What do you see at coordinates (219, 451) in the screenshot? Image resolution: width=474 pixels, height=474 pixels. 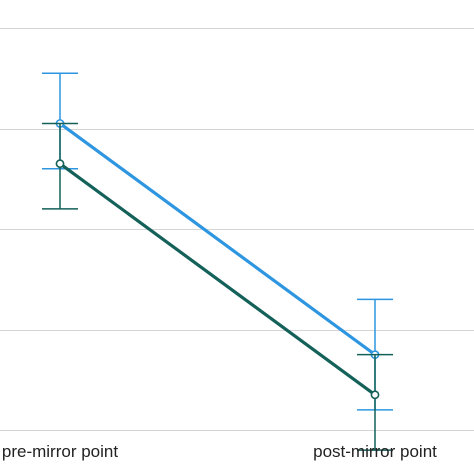 I see `x-axis-tick-labels: pre-mirror point post-mirror point` at bounding box center [219, 451].